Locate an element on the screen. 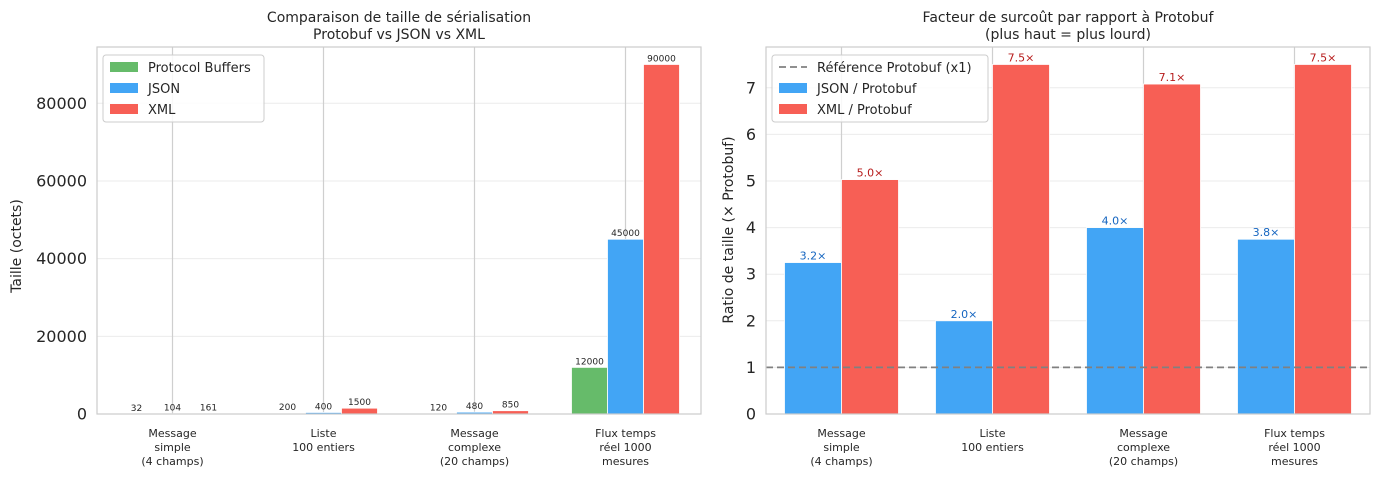 This screenshot has height=480, width=1380. data-label: 7.1× is located at coordinates (1172, 77).